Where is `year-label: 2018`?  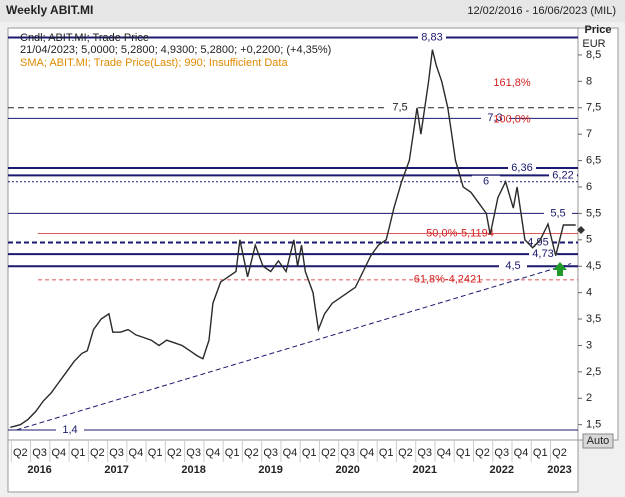
year-label: 2018 is located at coordinates (193, 470).